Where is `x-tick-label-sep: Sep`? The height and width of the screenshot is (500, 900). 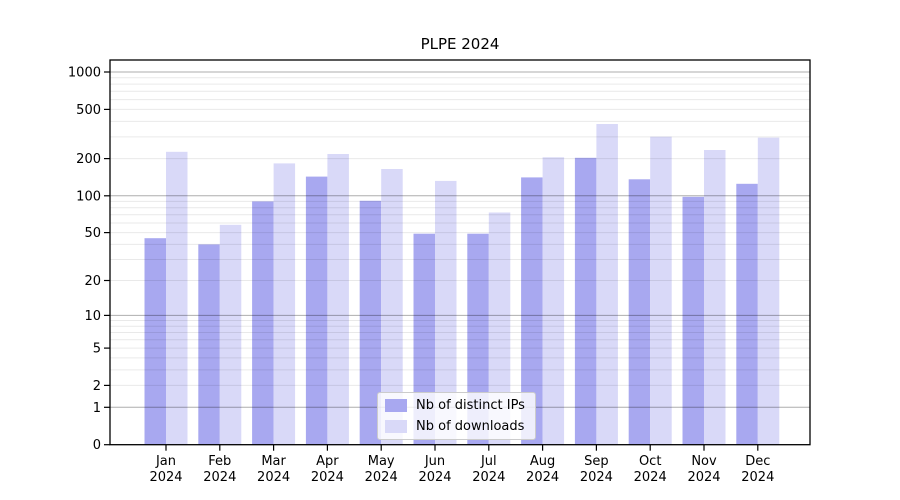 x-tick-label-sep: Sep is located at coordinates (596, 461).